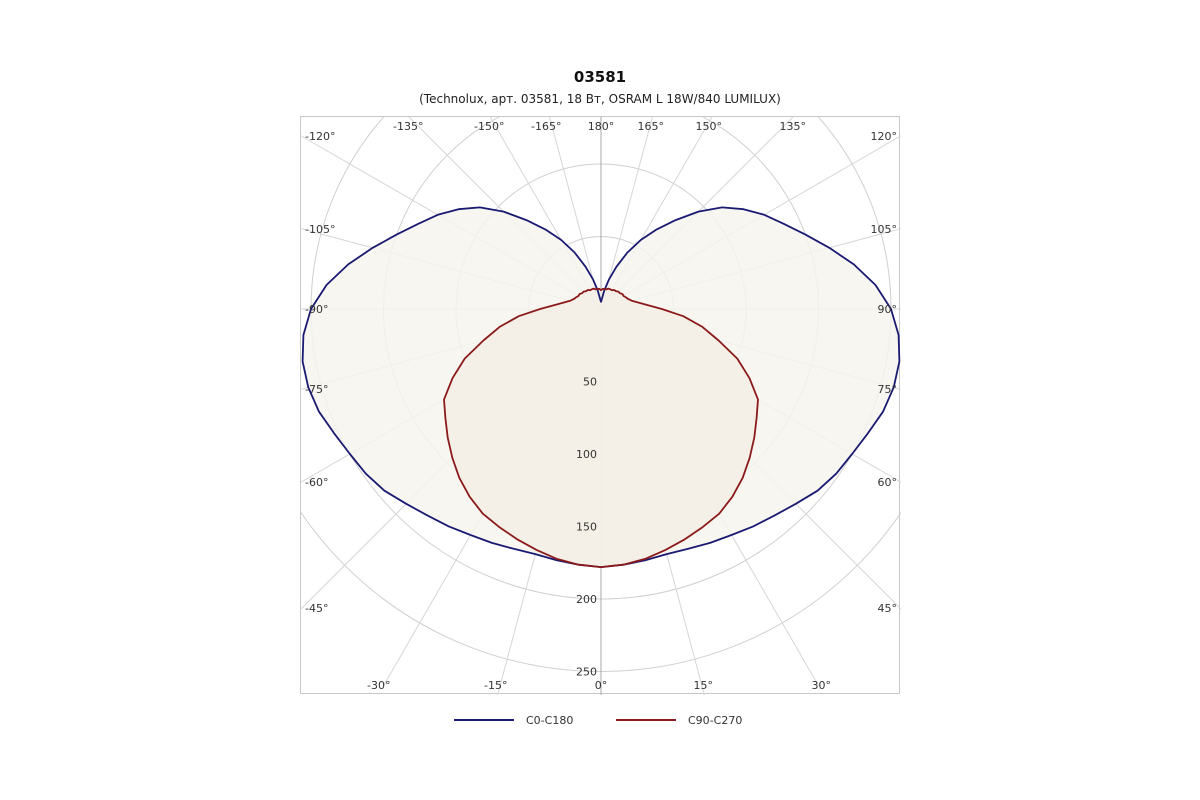 The image size is (1200, 800). Describe the element at coordinates (888, 389) in the screenshot. I see `angle-label: 75°` at that location.